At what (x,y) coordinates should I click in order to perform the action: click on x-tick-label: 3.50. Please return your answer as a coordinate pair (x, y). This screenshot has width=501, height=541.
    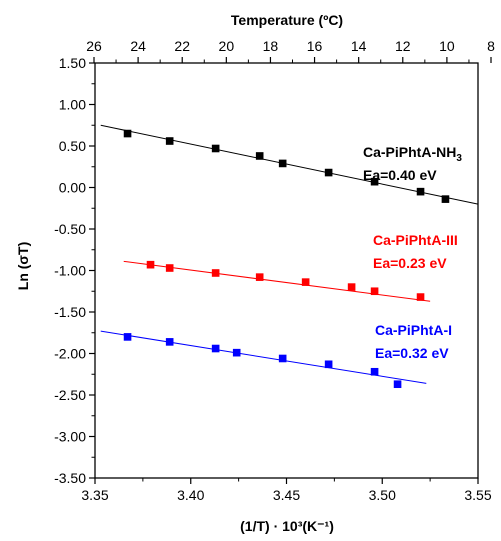
    Looking at the image, I should click on (382, 495).